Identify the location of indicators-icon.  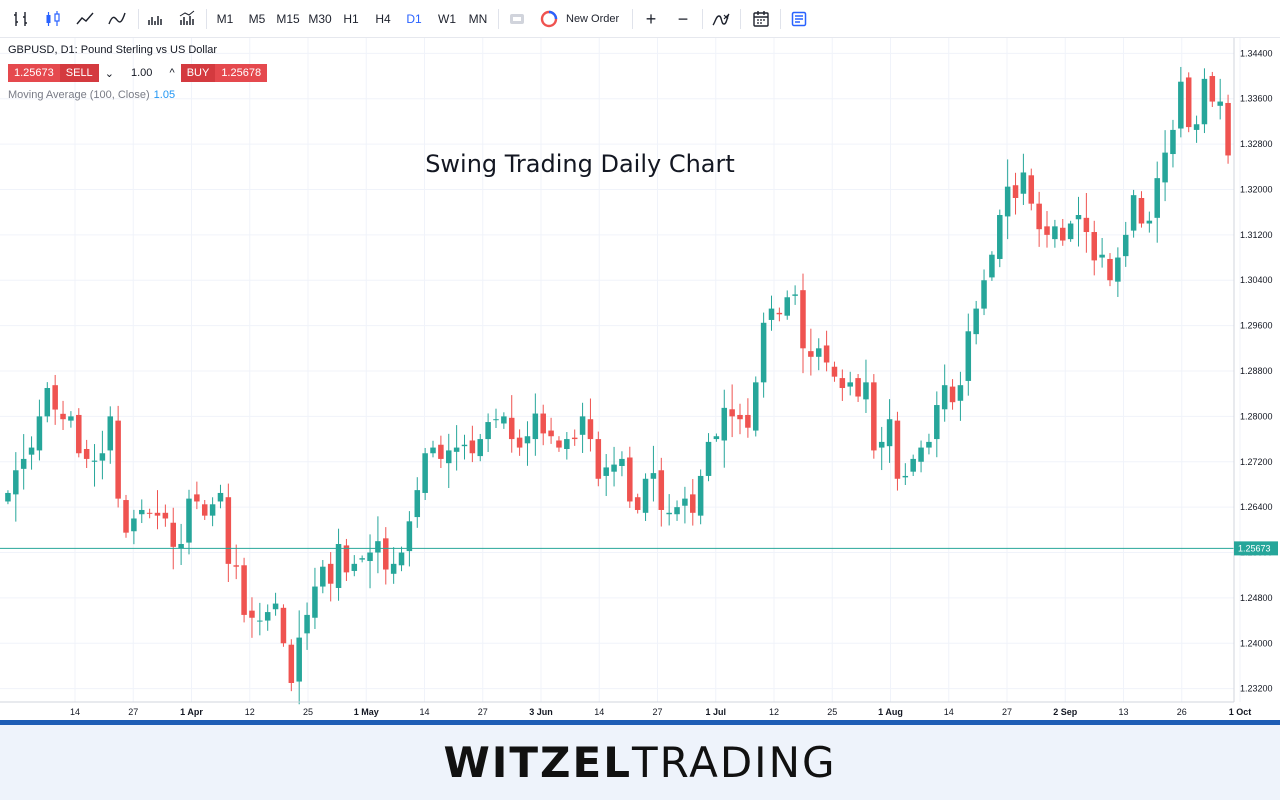
(187, 19).